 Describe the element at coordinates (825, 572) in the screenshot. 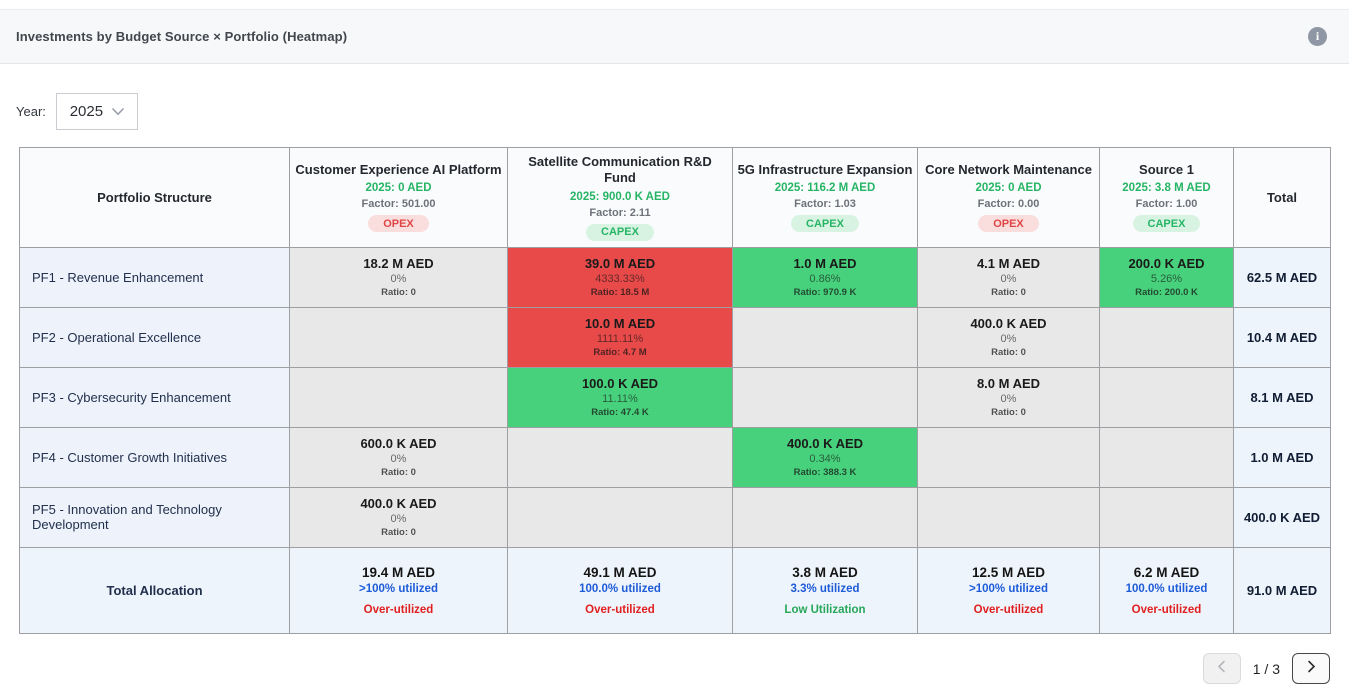

I see `allocation-amount: 3.8 M AED` at that location.